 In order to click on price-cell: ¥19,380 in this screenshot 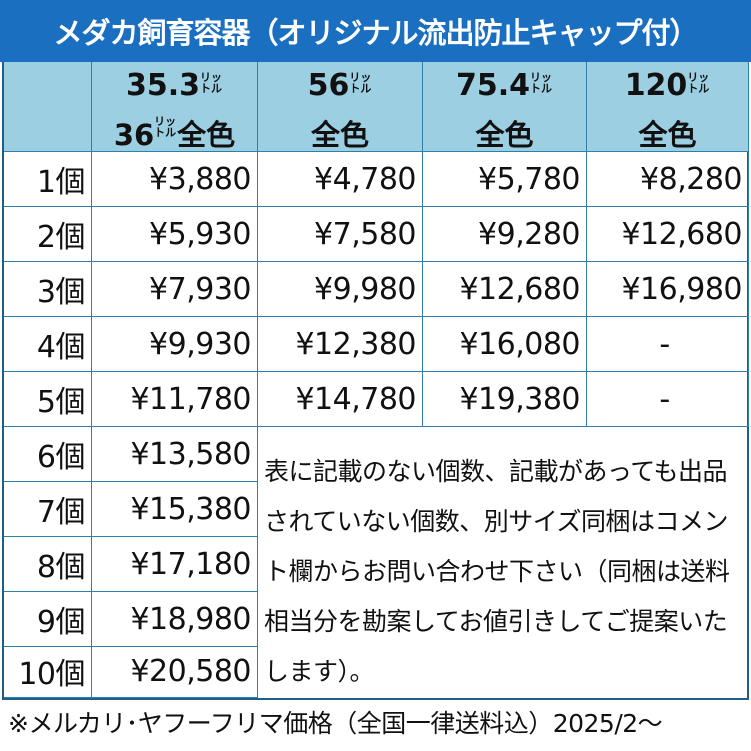, I will do `click(505, 399)`.